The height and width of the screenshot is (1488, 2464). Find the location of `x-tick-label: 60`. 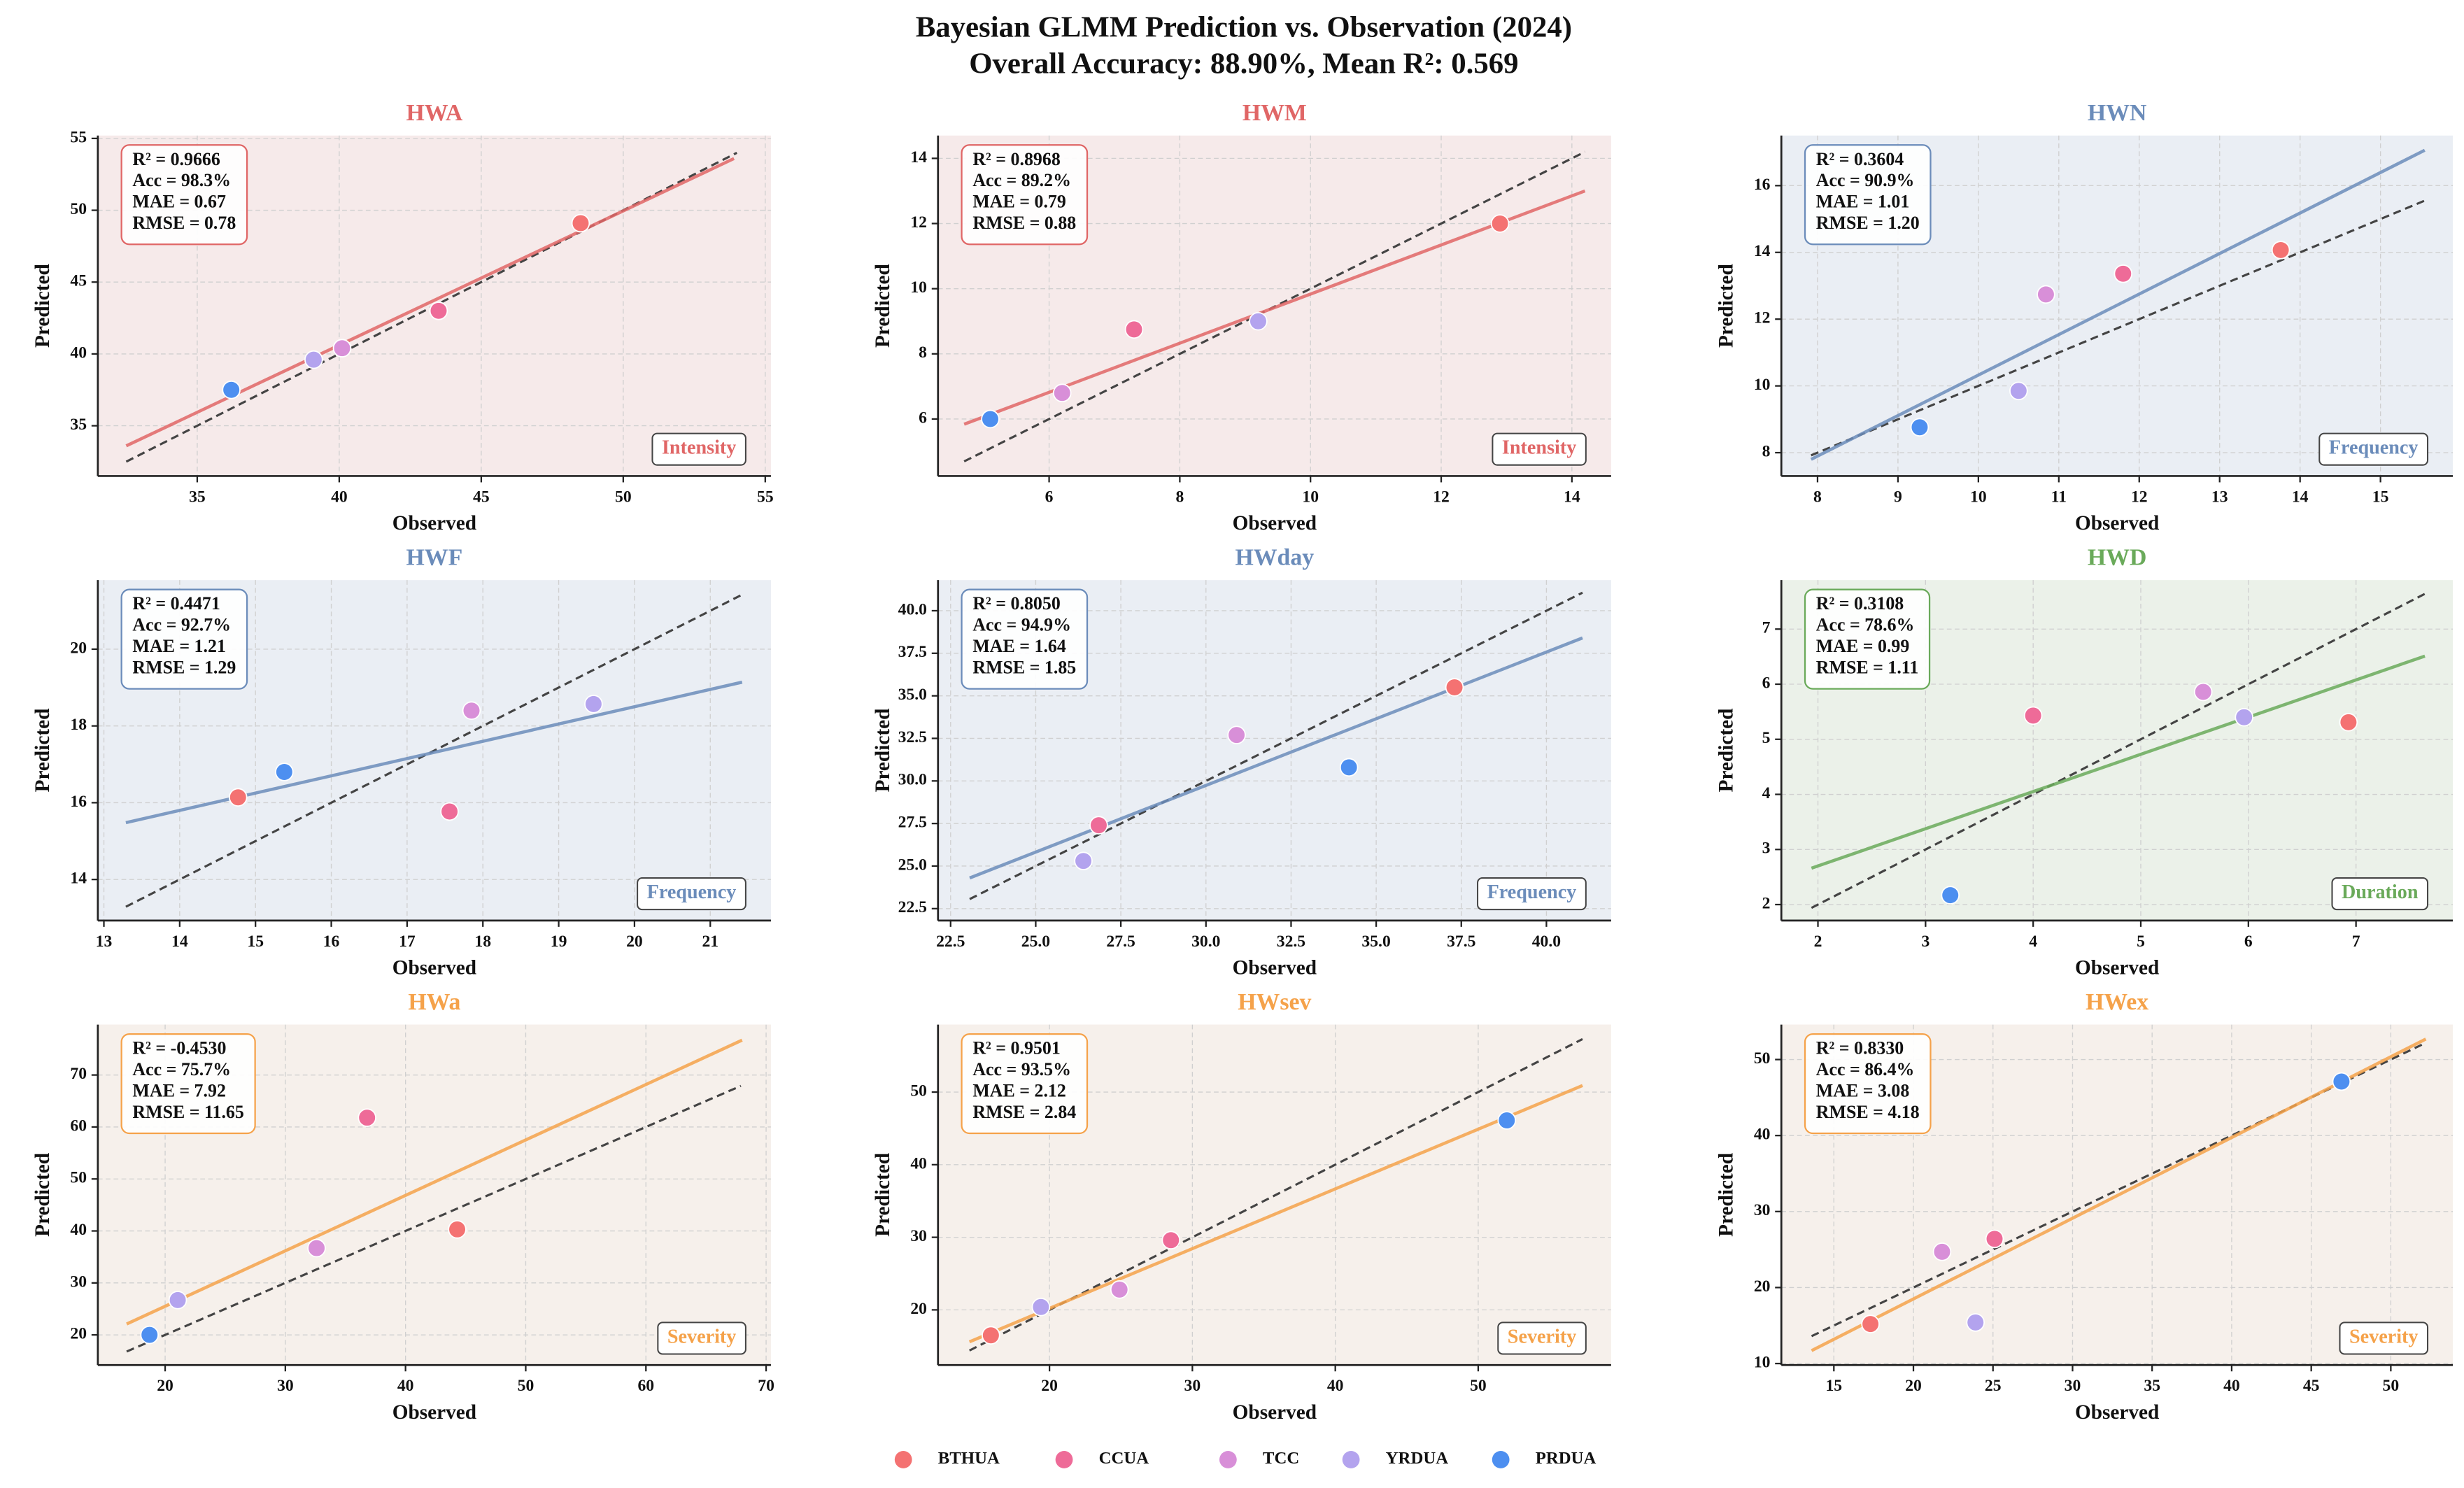

x-tick-label: 60 is located at coordinates (645, 1386).